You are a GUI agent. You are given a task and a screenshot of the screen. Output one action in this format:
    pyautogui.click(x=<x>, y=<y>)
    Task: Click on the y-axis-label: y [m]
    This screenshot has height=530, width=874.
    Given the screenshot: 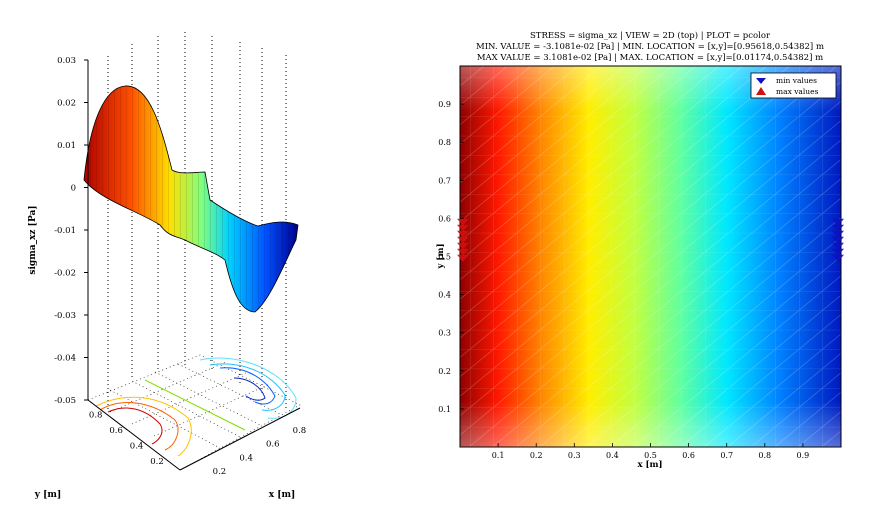 What is the action you would take?
    pyautogui.click(x=441, y=257)
    